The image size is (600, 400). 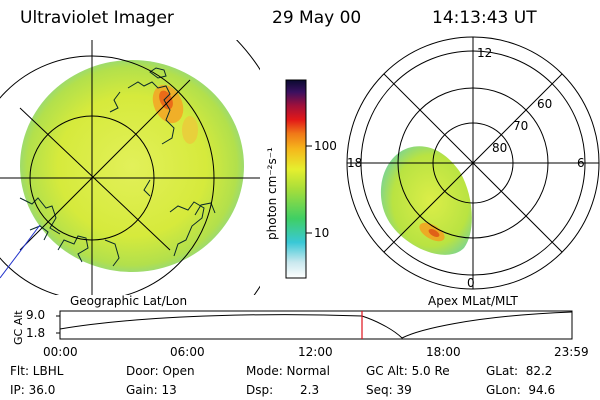 What do you see at coordinates (545, 104) in the screenshot?
I see `lat-label-60: 60` at bounding box center [545, 104].